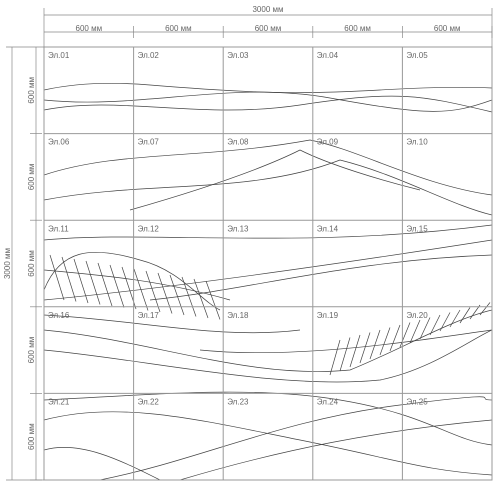 The image size is (500, 500). What do you see at coordinates (238, 402) in the screenshot?
I see `panel-label: Эл.23` at bounding box center [238, 402].